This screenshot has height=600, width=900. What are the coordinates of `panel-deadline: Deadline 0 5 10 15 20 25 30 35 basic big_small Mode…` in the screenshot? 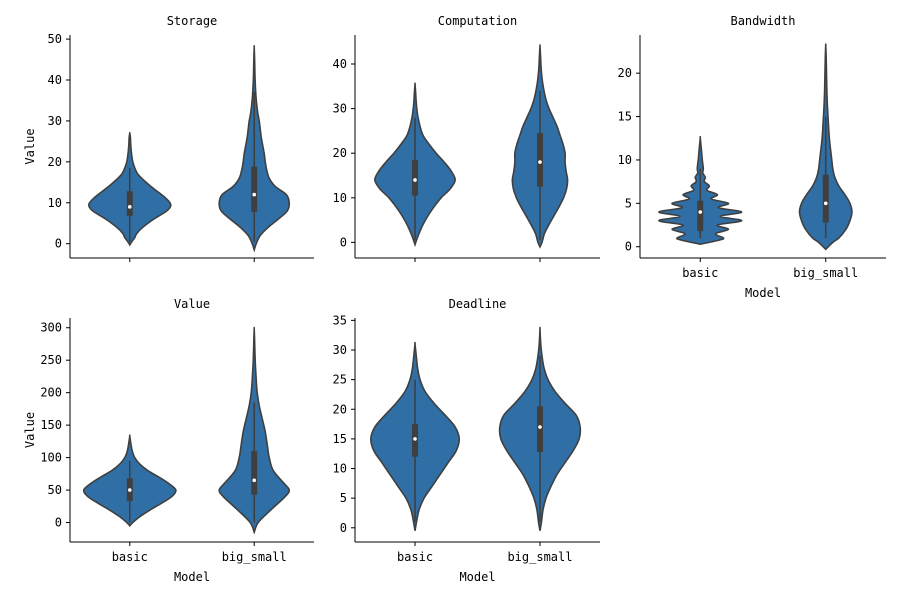 It's located at (466, 440).